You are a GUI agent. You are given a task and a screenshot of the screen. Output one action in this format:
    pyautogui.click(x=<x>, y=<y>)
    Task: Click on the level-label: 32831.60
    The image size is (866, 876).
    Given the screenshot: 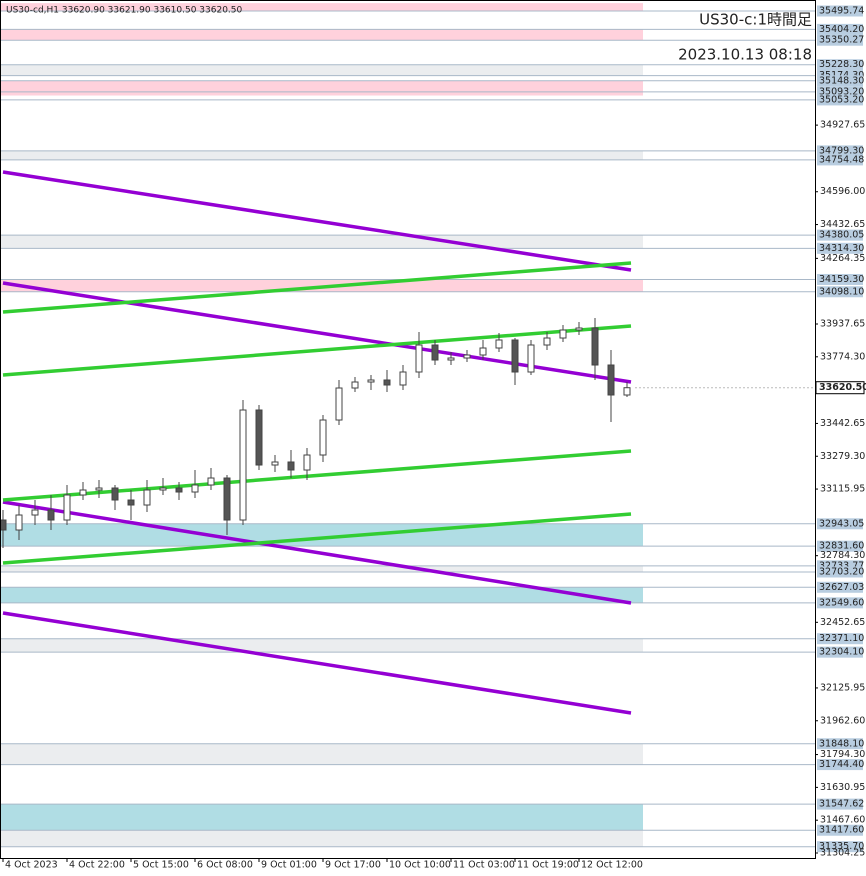 What is the action you would take?
    pyautogui.click(x=841, y=546)
    